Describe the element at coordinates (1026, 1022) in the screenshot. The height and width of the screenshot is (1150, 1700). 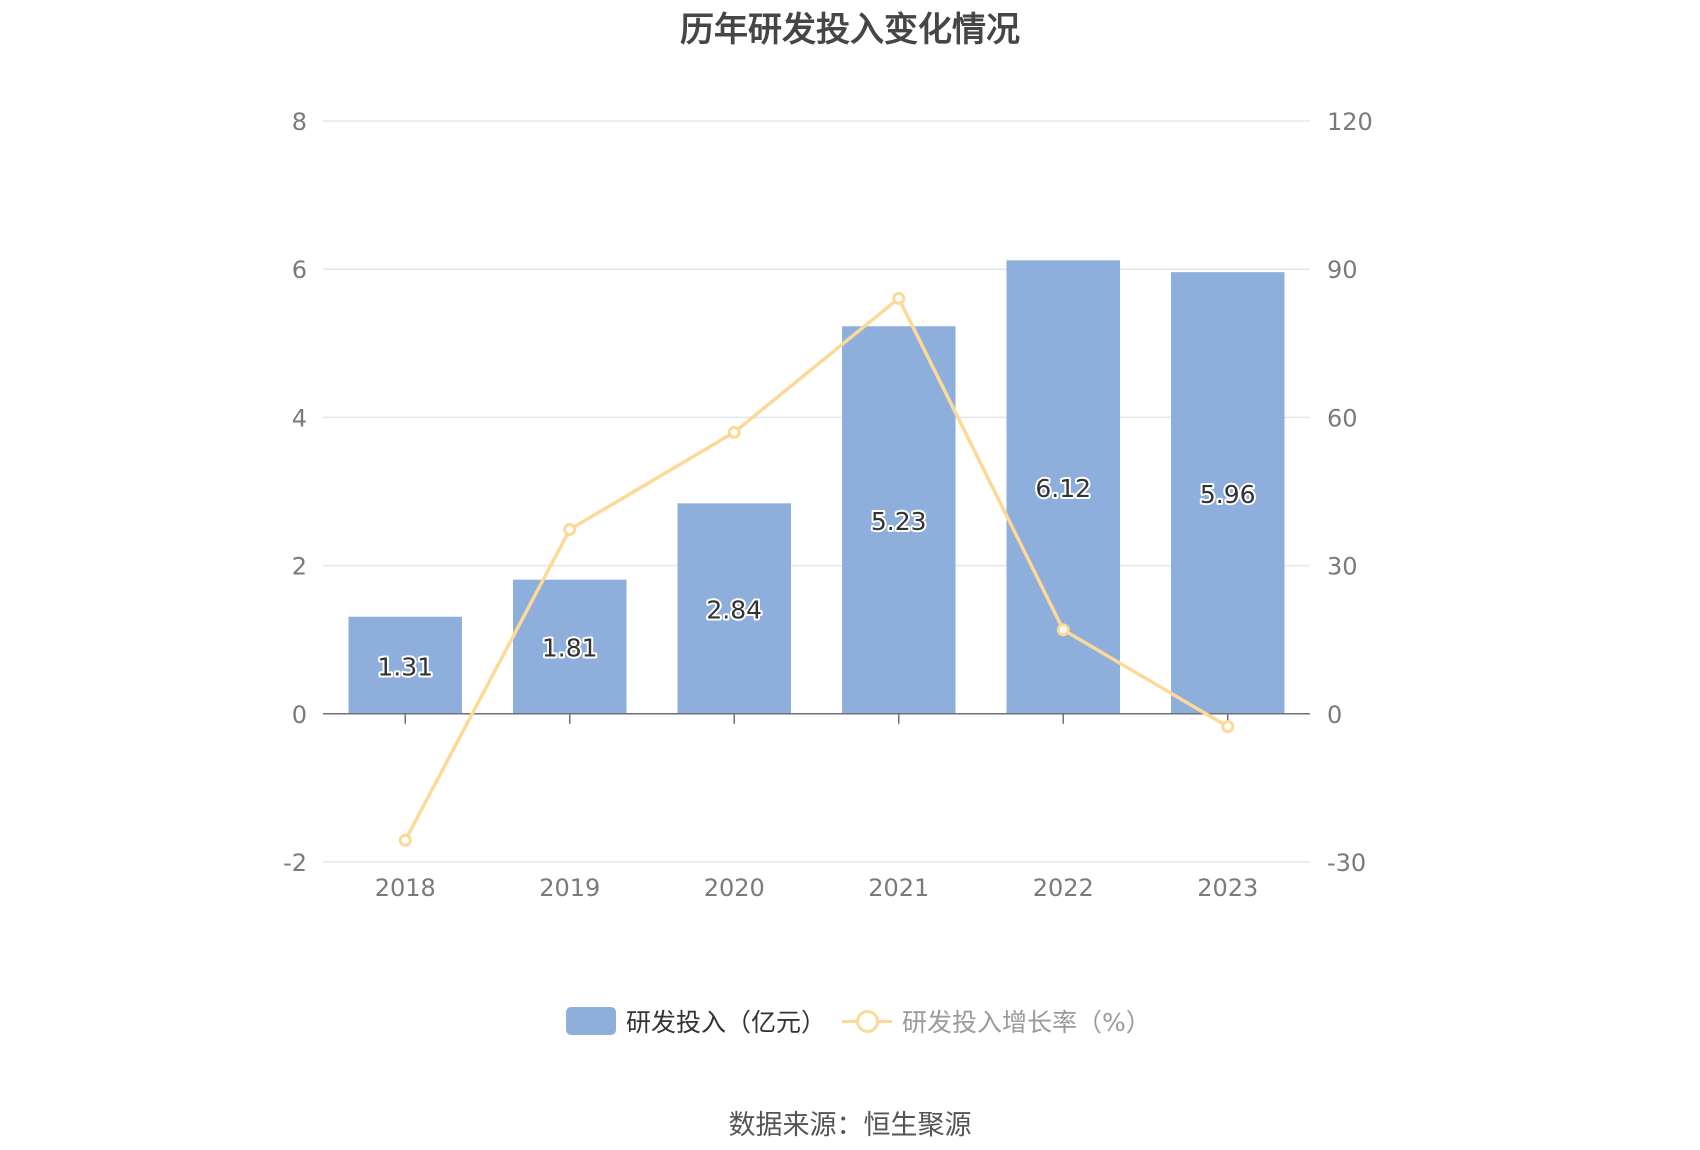
I see `legend-line-label: 研发投入增长率（%）` at that location.